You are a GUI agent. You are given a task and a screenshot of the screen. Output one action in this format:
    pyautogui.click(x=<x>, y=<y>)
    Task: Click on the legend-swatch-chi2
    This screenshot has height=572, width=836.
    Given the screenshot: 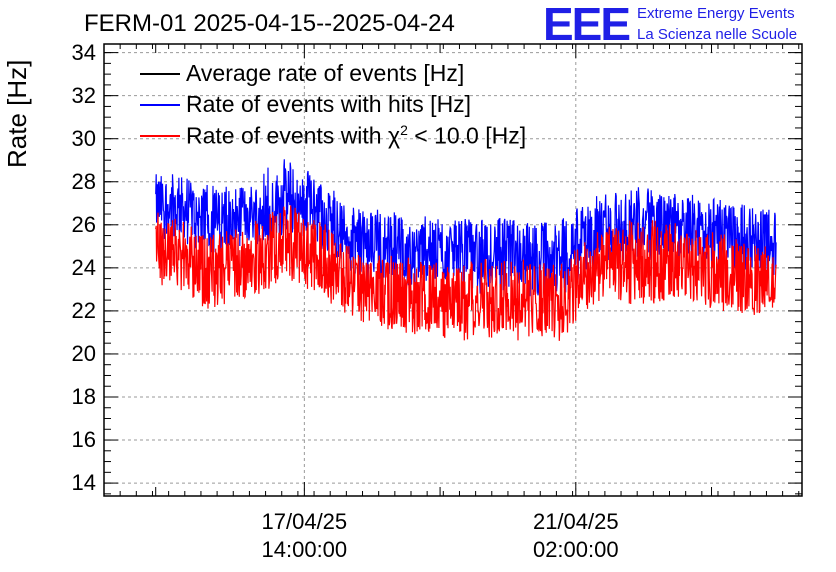 What is the action you would take?
    pyautogui.click(x=160, y=135)
    